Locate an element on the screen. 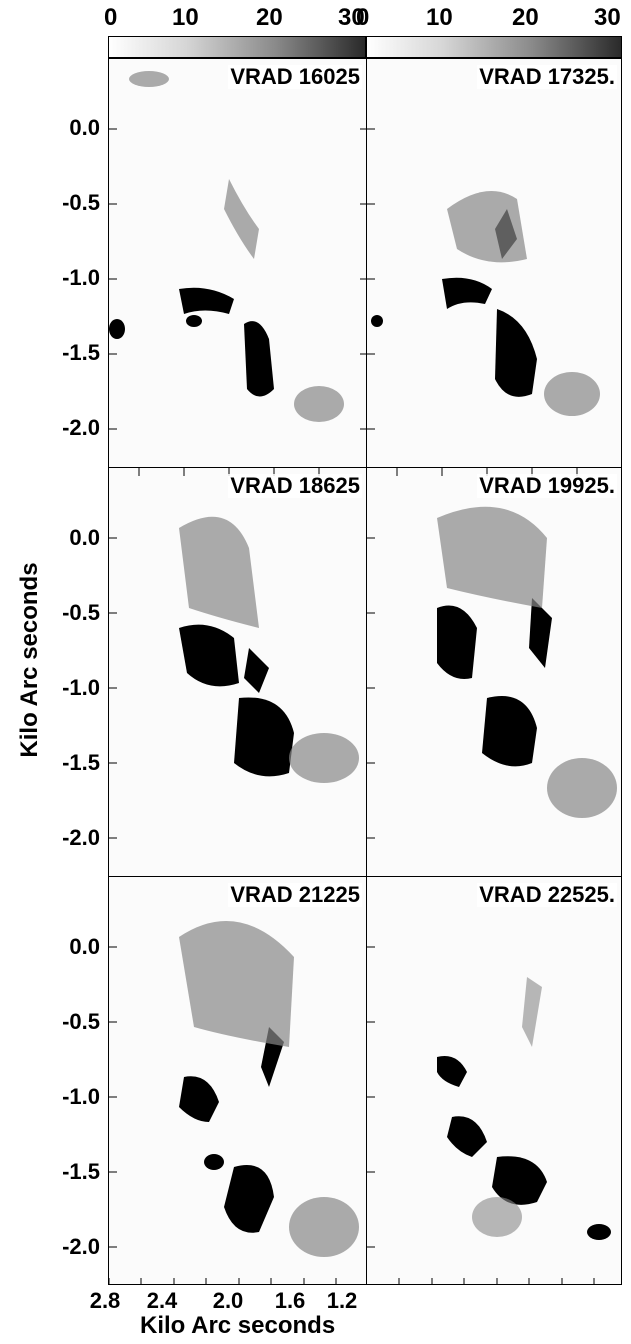 The width and height of the screenshot is (631, 1344). y-axis-title: Kilo Arc seconds is located at coordinates (29, 660).